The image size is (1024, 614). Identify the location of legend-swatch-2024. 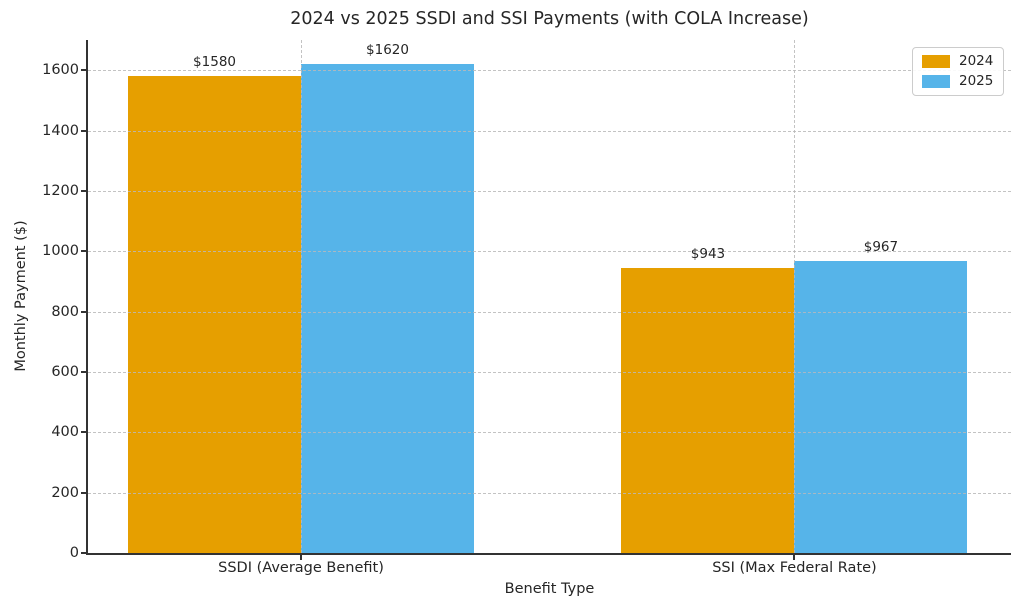
(936, 62).